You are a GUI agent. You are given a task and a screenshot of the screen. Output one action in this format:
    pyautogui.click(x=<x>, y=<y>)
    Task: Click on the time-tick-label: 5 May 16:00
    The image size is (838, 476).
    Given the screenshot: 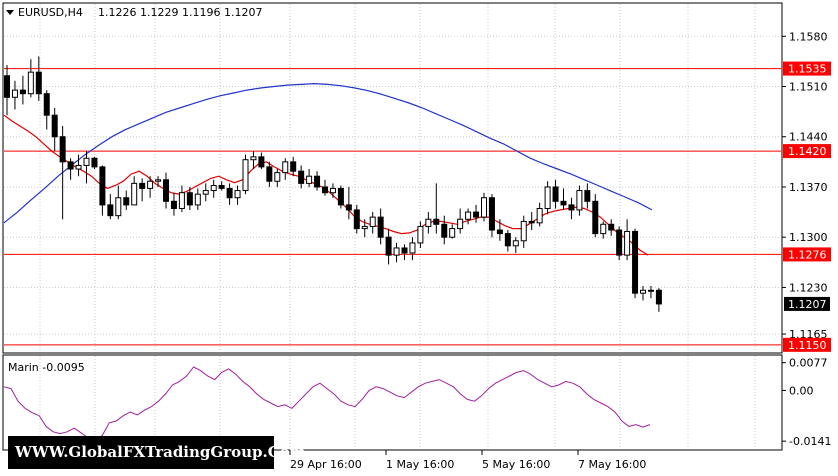 What is the action you would take?
    pyautogui.click(x=516, y=464)
    